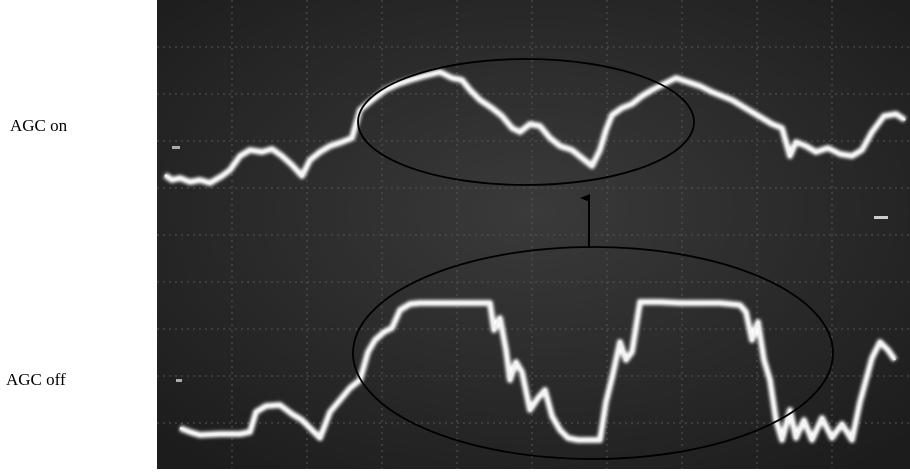 Image resolution: width=910 pixels, height=474 pixels. I want to click on highlight-ellipse-top, so click(526, 122).